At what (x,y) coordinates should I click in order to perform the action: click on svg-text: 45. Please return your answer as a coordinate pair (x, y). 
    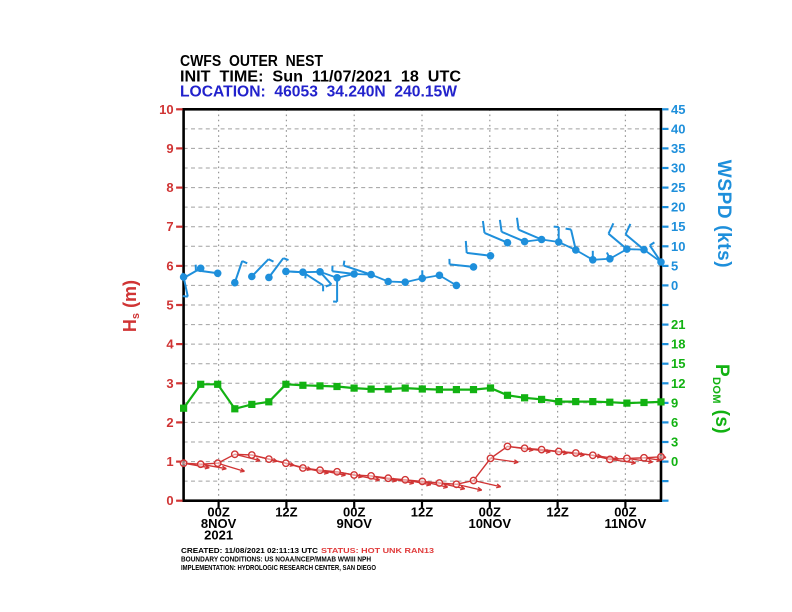
    Looking at the image, I should click on (678, 109).